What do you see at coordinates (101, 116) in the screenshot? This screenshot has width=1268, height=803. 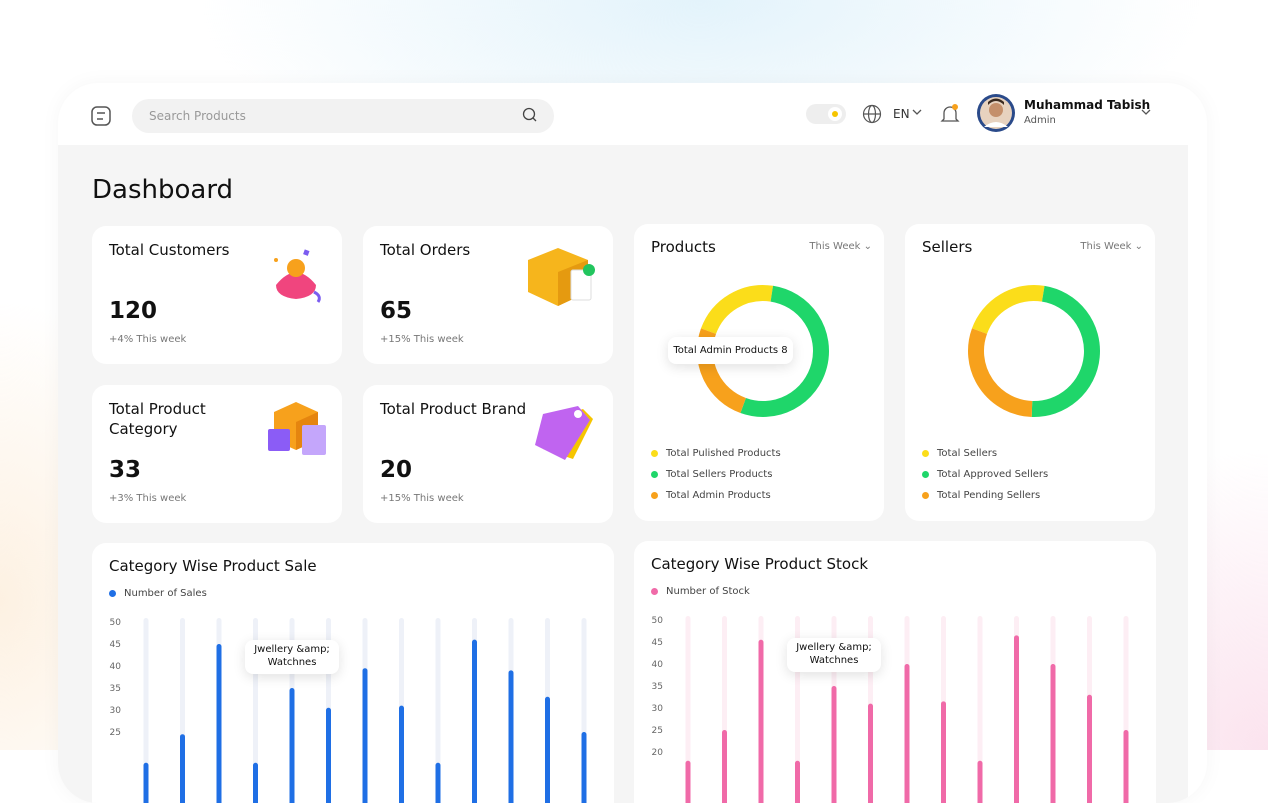 I see `menu-icon` at bounding box center [101, 116].